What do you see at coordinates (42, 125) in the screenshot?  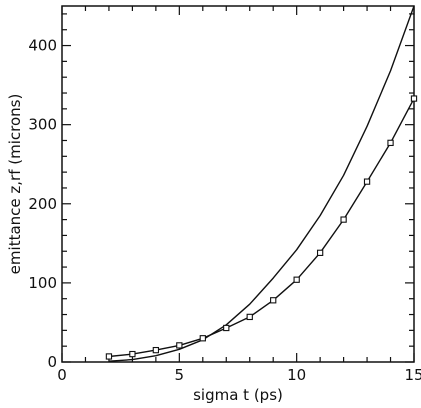 I see `y-tick-label: 300` at bounding box center [42, 125].